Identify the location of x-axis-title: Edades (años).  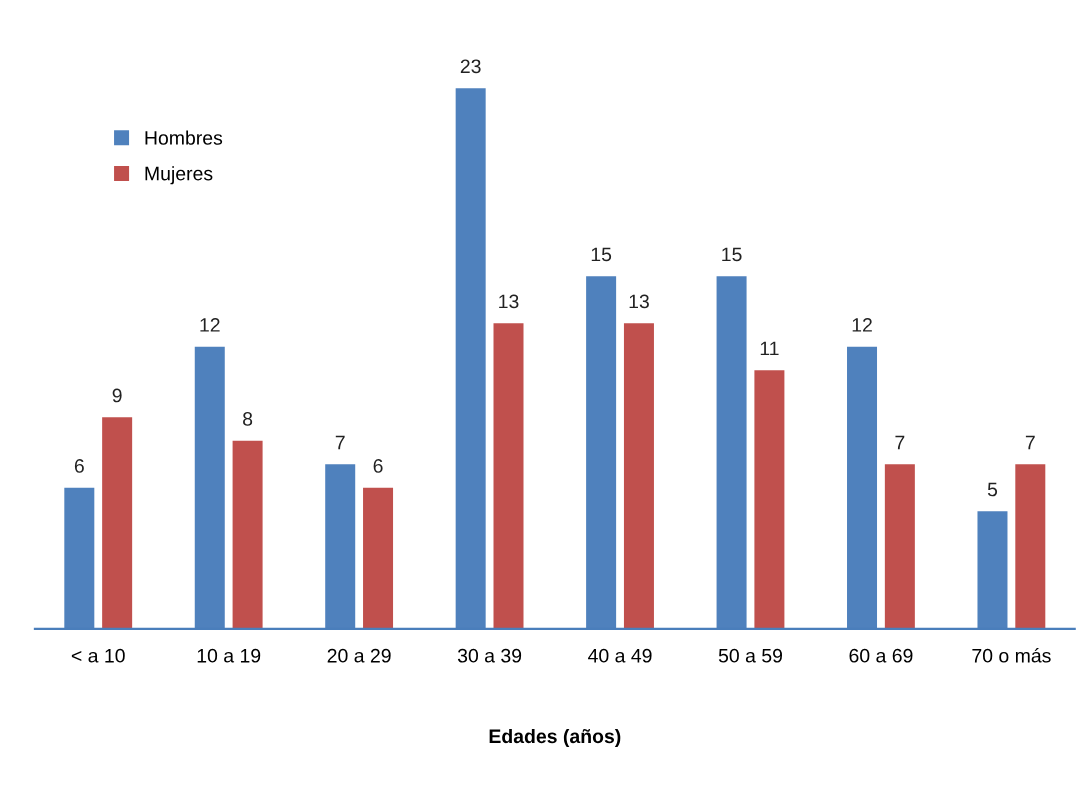
(555, 738).